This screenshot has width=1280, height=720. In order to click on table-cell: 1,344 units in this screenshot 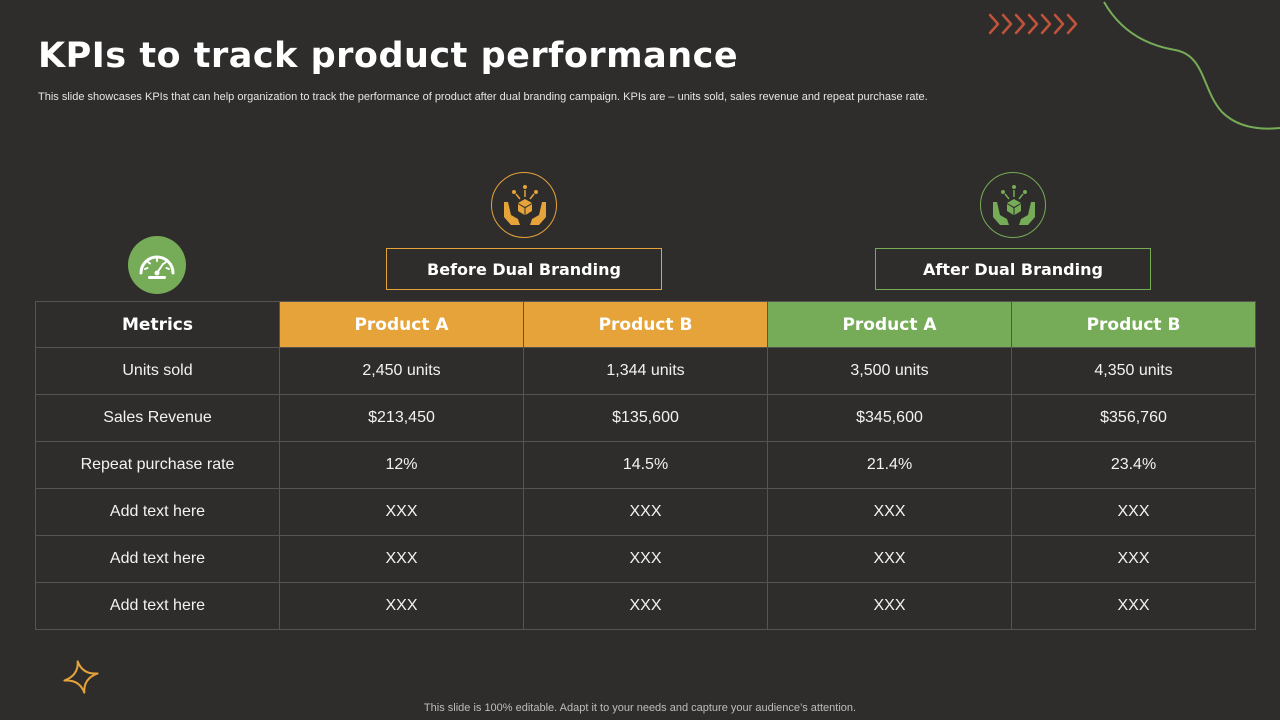, I will do `click(645, 371)`.